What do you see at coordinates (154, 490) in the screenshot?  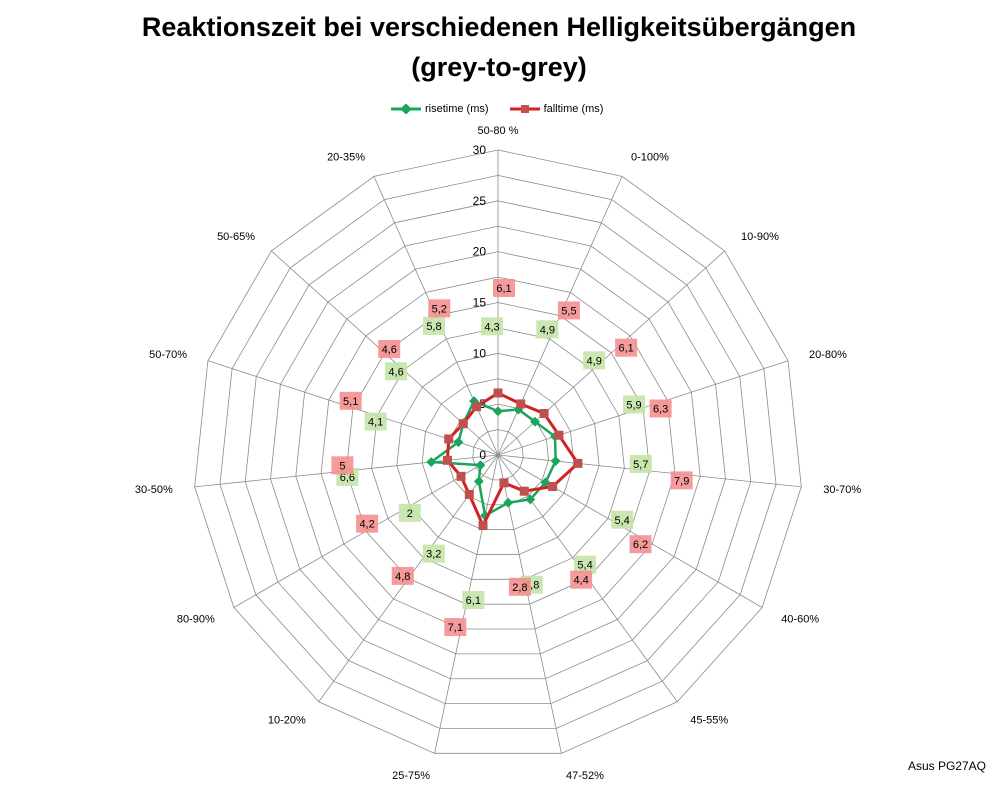 I see `category-label: 30-50%` at bounding box center [154, 490].